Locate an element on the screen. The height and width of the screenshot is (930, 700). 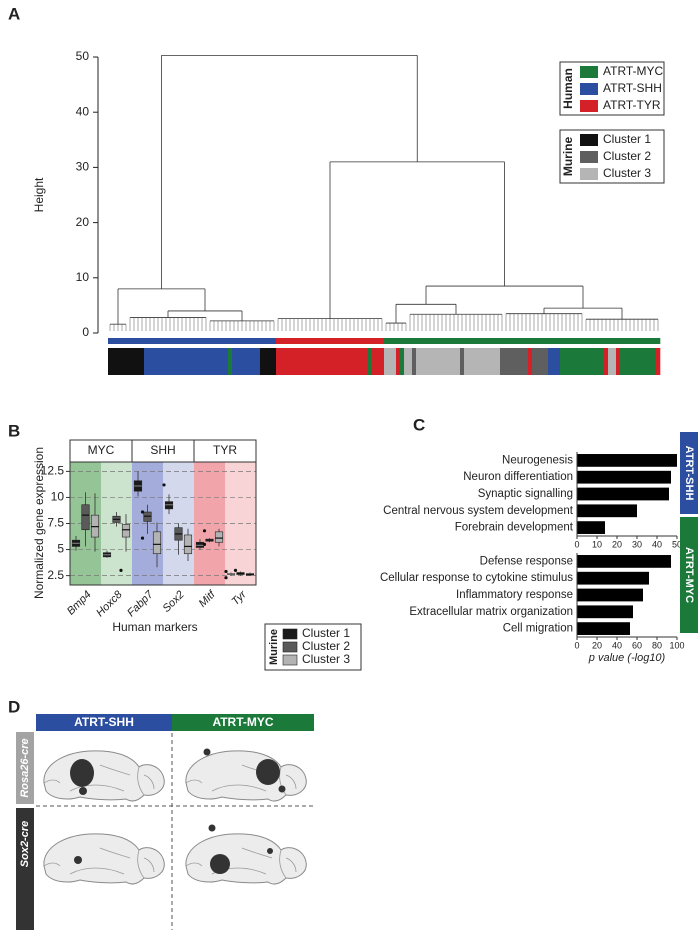
column-label: ATRT-SHH is located at coordinates (104, 722).